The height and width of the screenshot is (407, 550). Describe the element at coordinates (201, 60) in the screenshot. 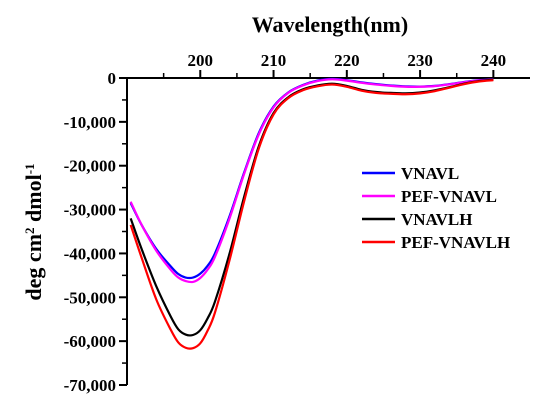

I see `x-tick-label: 200` at that location.